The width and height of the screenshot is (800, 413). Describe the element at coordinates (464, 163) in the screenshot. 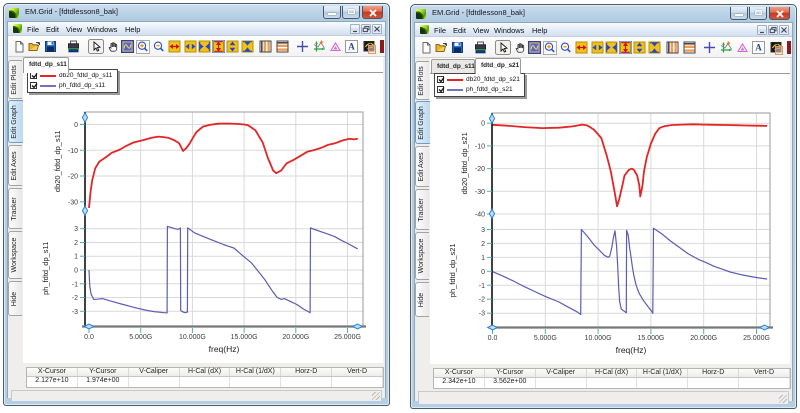

I see `svg-text: db20_fdtd_dp_s21` at that location.